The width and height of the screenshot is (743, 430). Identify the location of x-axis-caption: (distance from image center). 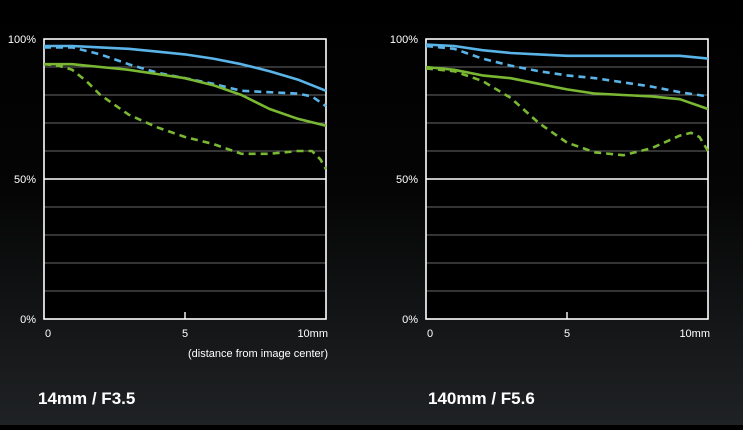
(258, 354).